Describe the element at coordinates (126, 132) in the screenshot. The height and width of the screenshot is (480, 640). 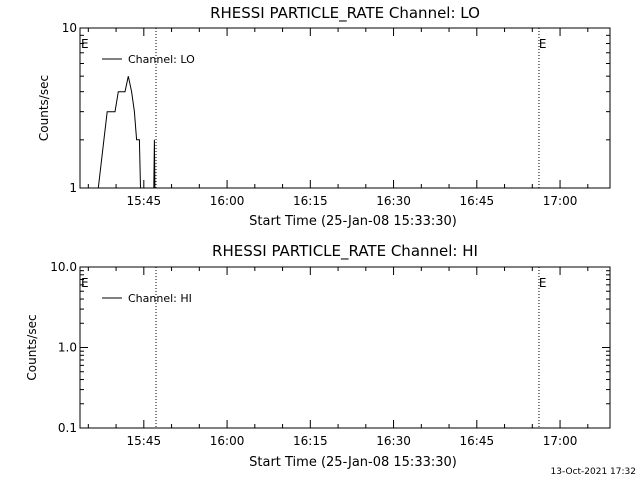
I see `series-line-channel-lo` at that location.